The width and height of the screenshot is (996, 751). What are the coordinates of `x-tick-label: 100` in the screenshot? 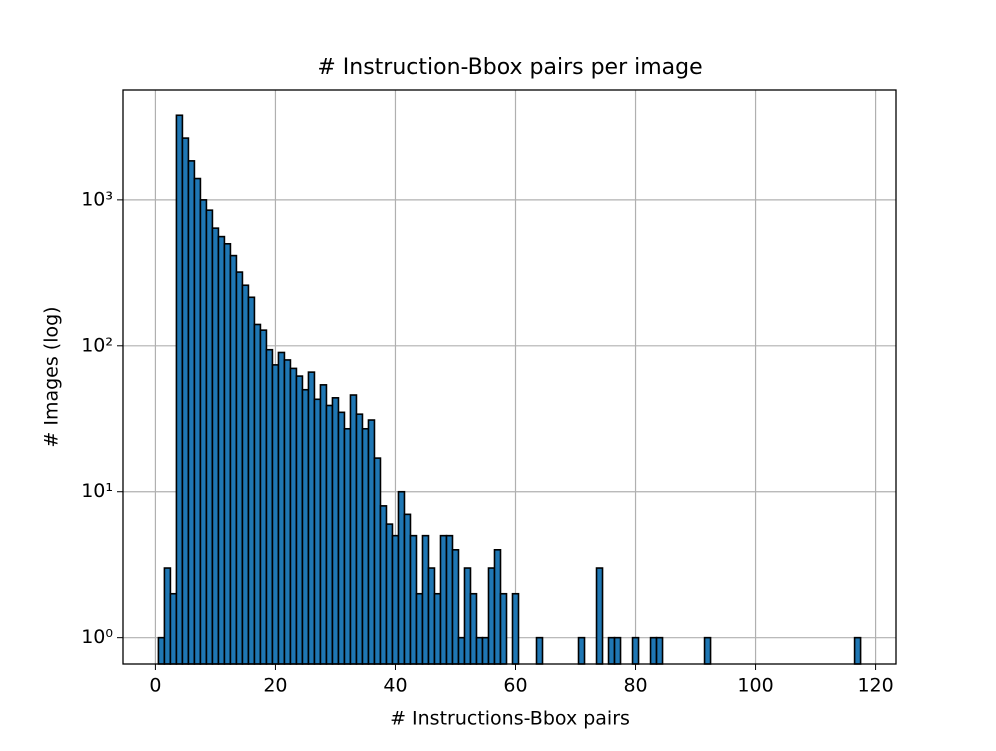 It's located at (755, 686).